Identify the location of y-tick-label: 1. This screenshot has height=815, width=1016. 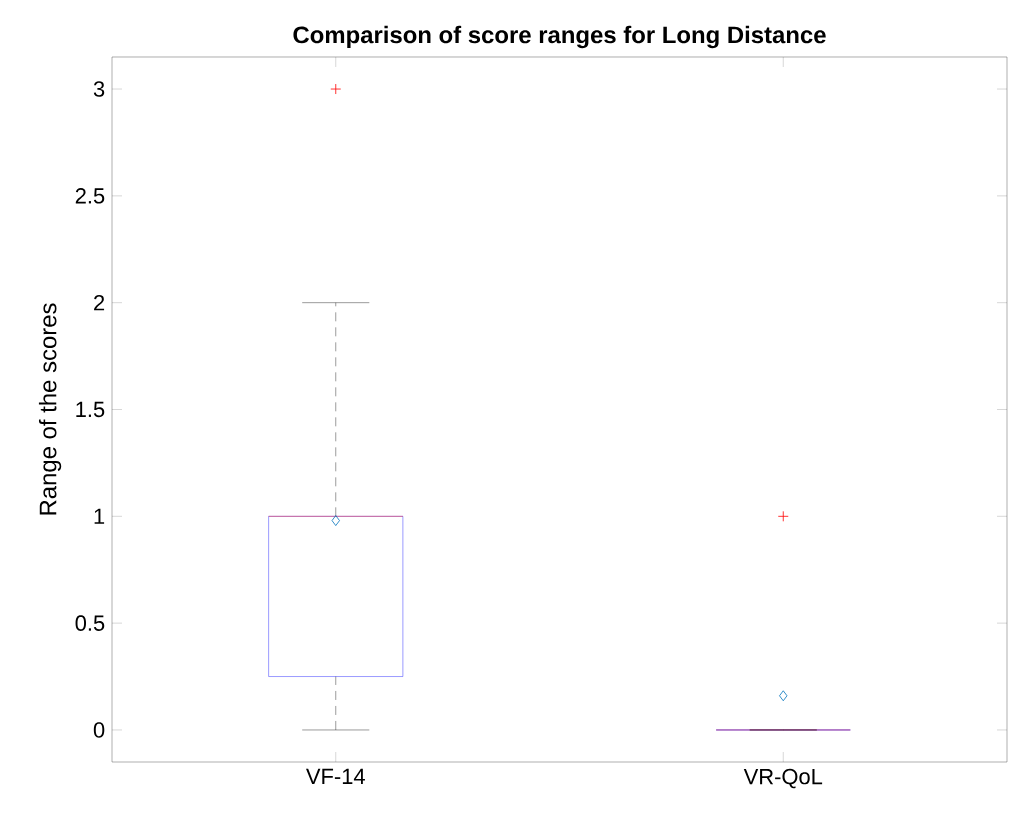
(99, 516).